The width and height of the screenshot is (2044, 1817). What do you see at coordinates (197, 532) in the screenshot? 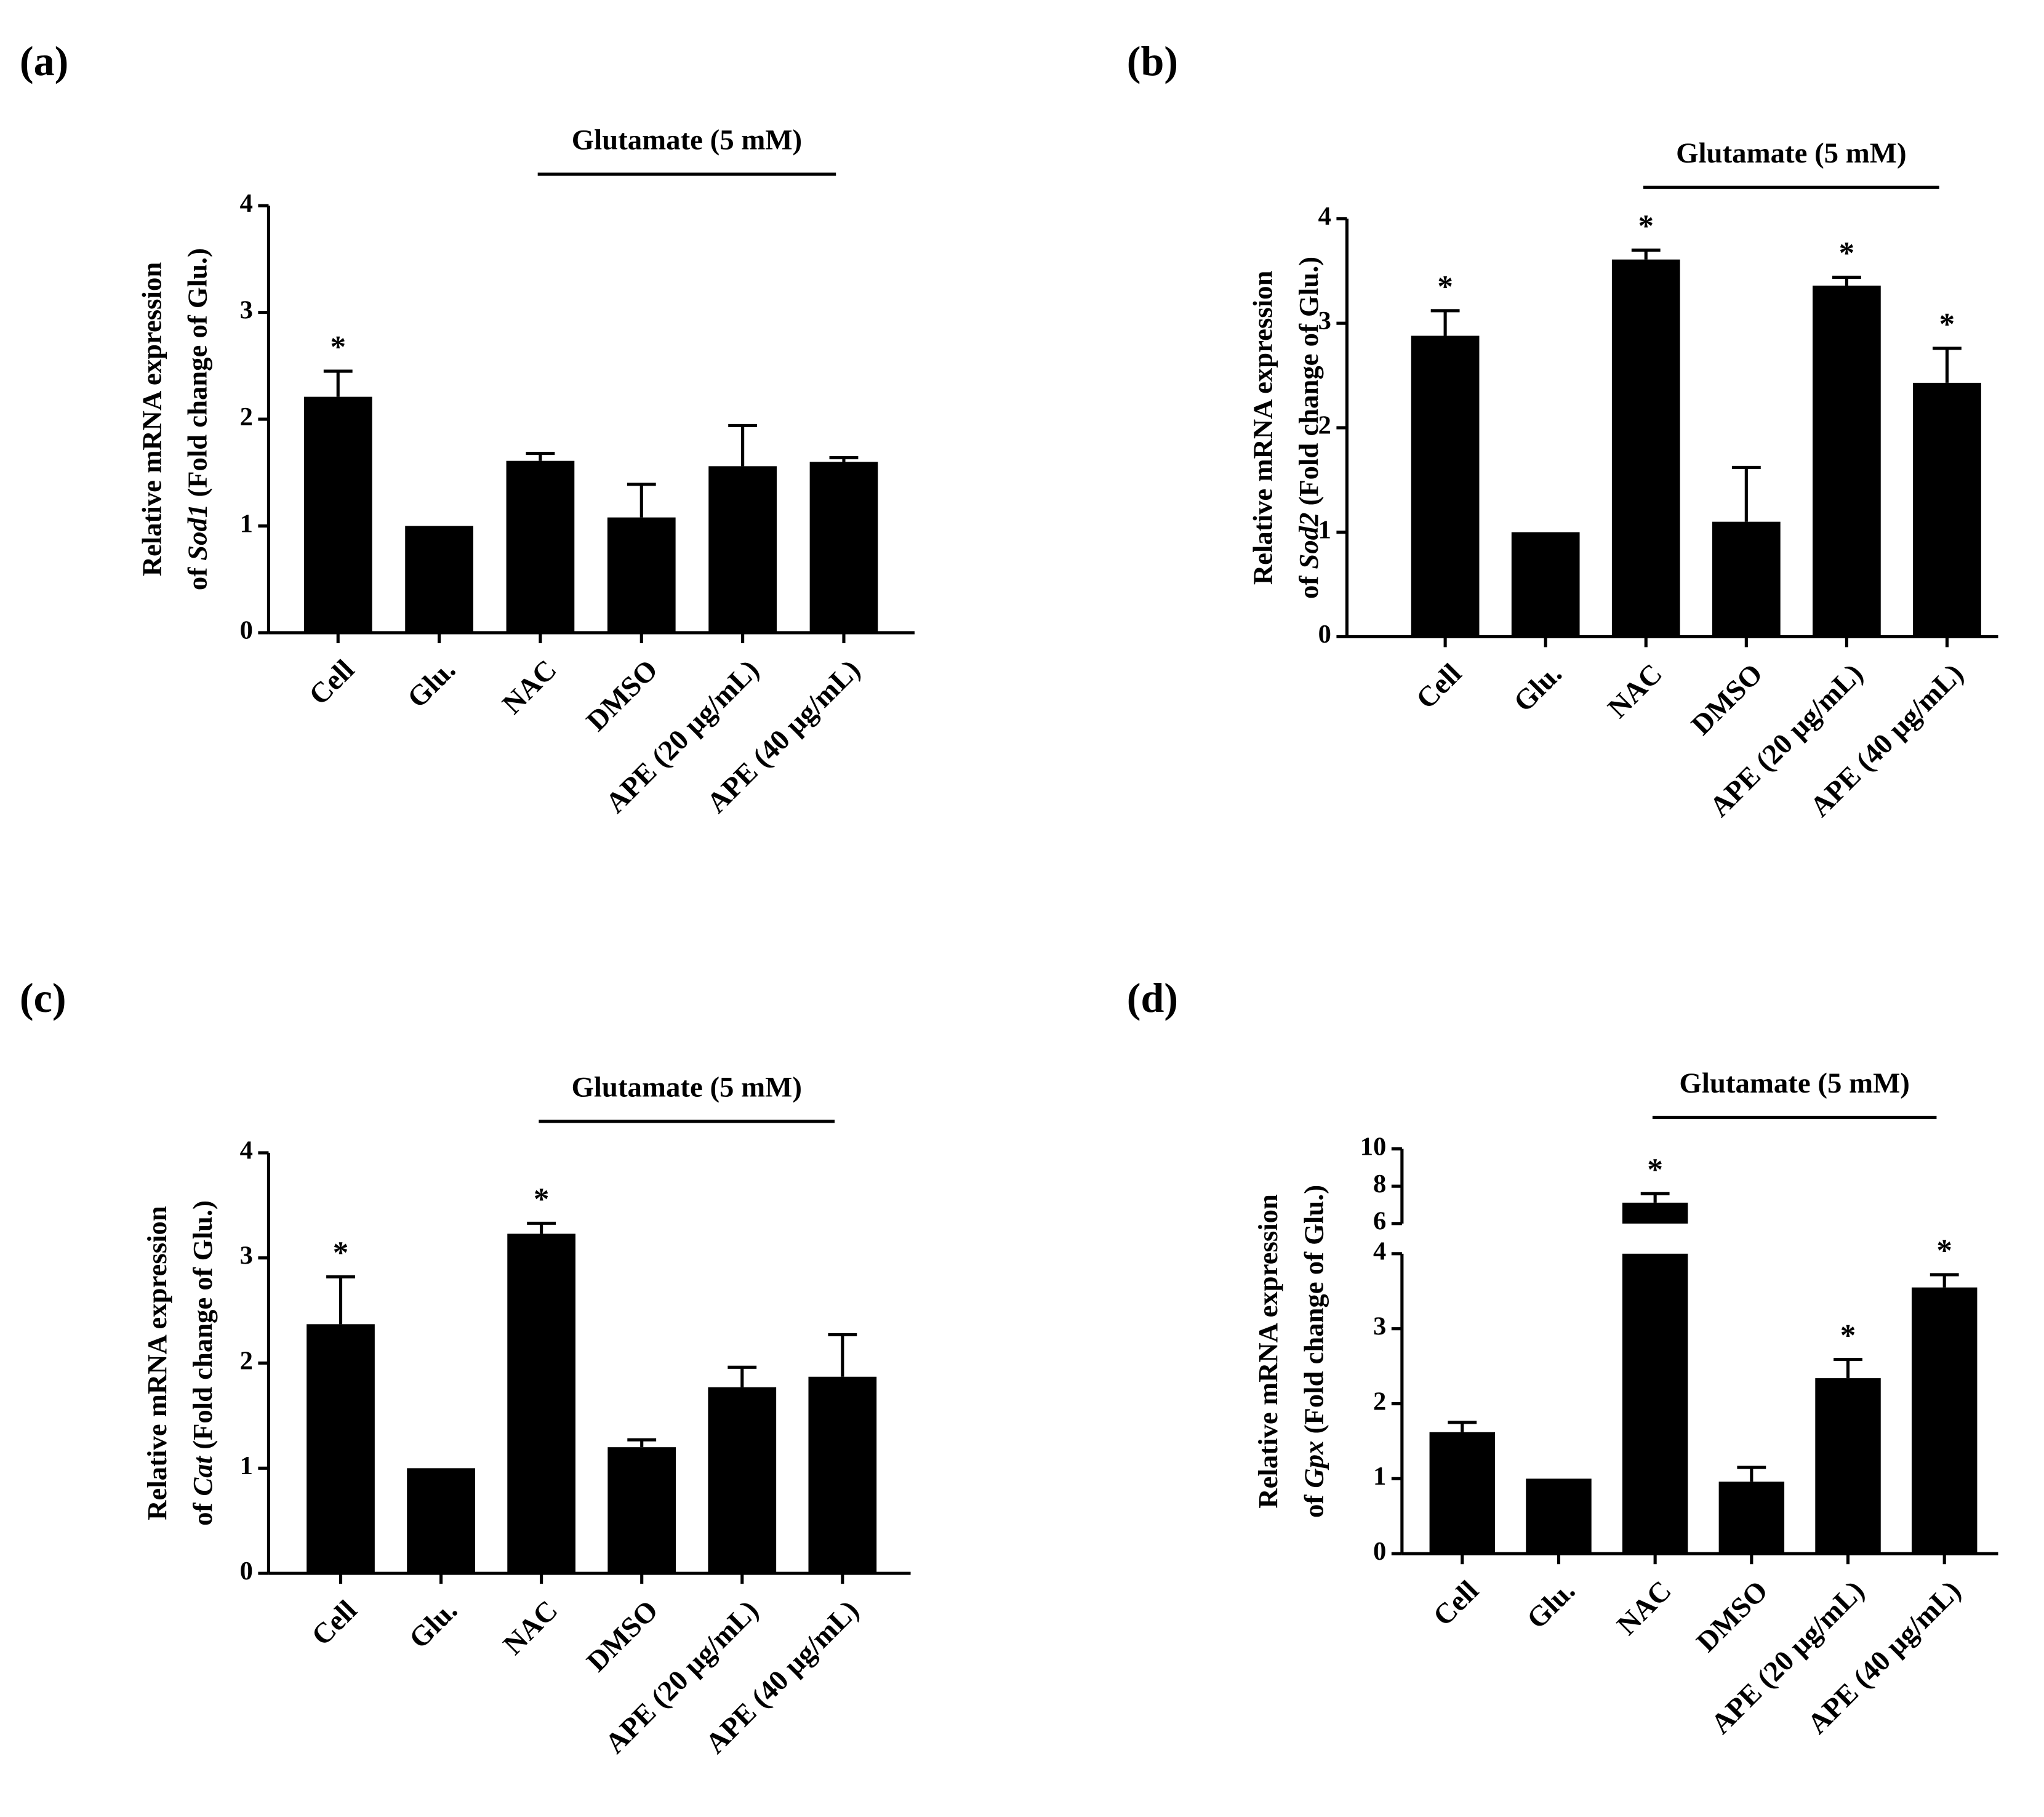
I see `label-gene: Sod1` at bounding box center [197, 532].